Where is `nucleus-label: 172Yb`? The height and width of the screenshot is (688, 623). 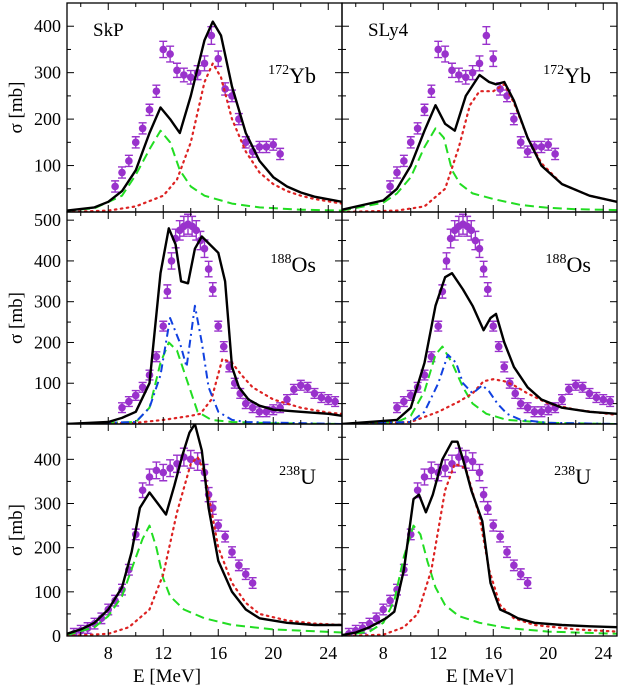 nucleus-label: 172Yb is located at coordinates (567, 75).